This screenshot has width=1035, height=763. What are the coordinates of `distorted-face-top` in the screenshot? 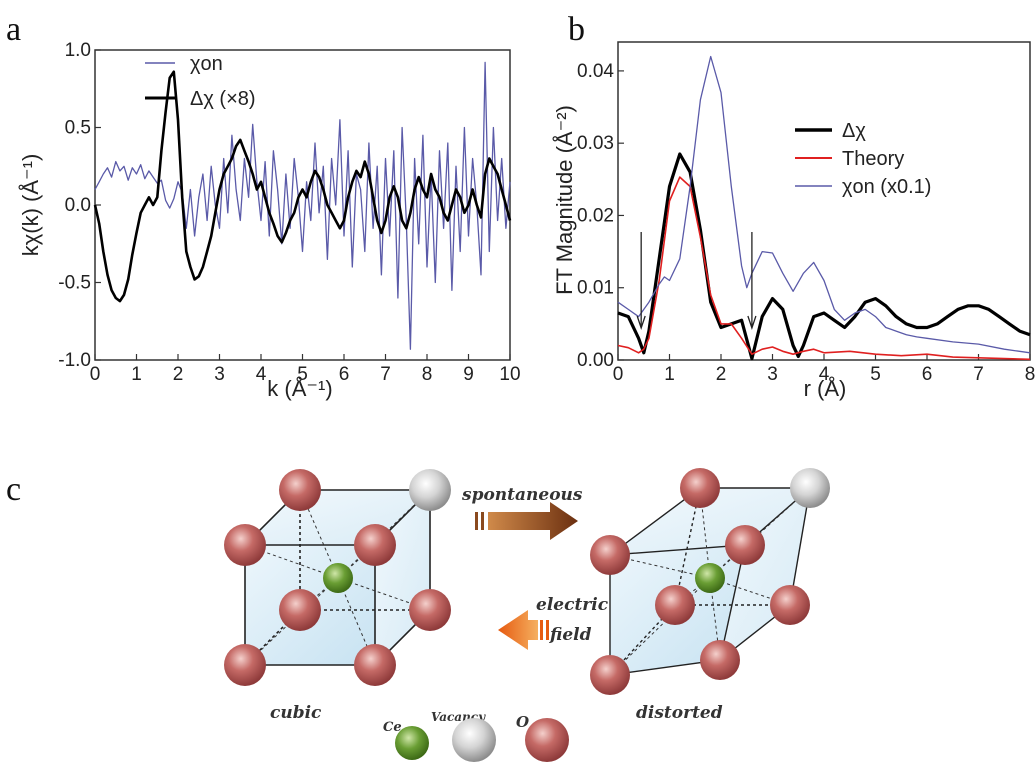 It's located at (710, 521).